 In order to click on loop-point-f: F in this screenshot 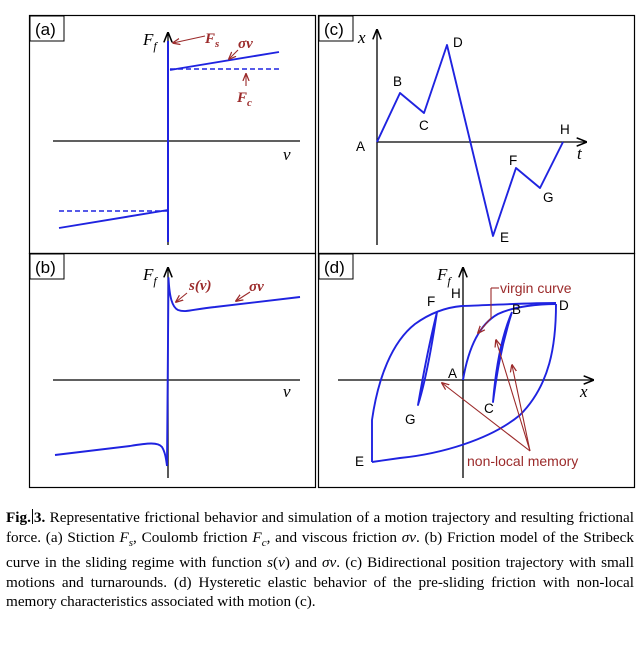, I will do `click(431, 301)`.